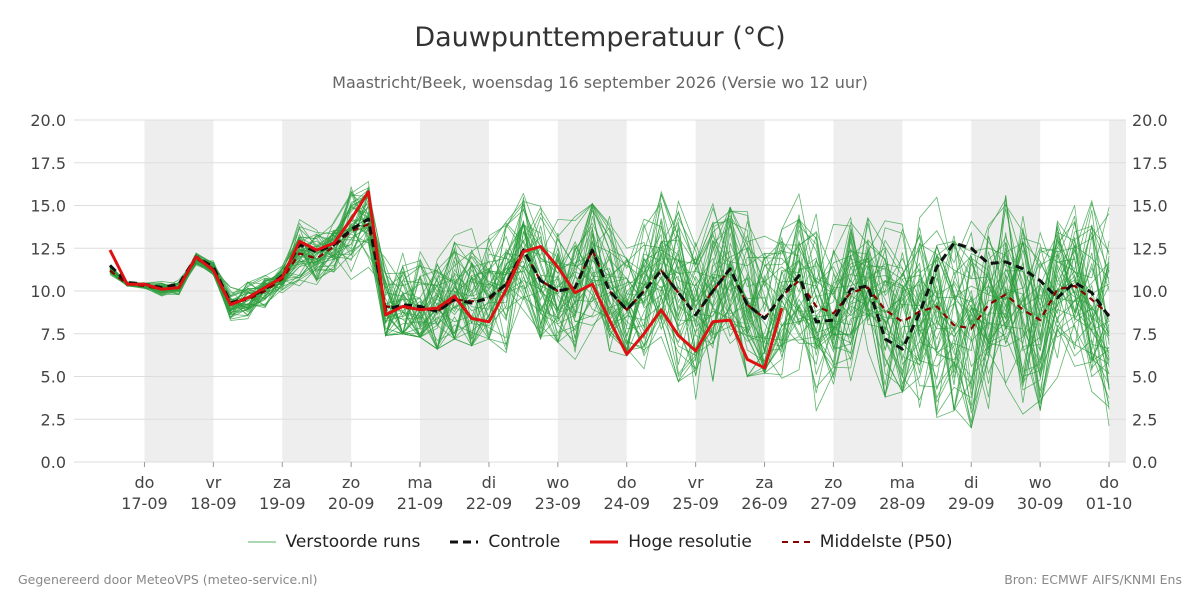 The width and height of the screenshot is (1200, 600). What do you see at coordinates (1150, 206) in the screenshot?
I see `y-tick-label-right: 15.0` at bounding box center [1150, 206].